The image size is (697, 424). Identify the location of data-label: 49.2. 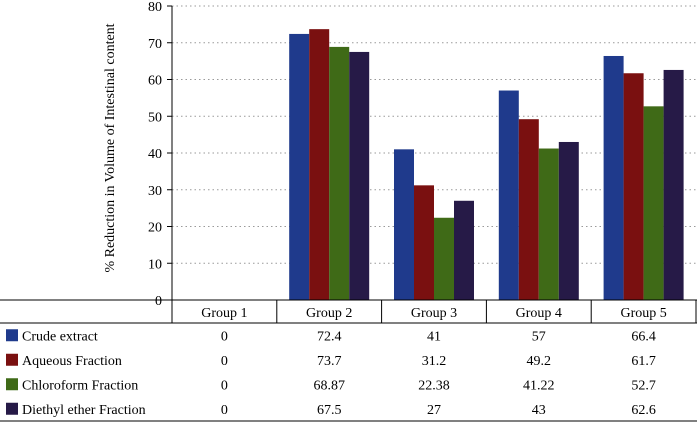
(539, 361).